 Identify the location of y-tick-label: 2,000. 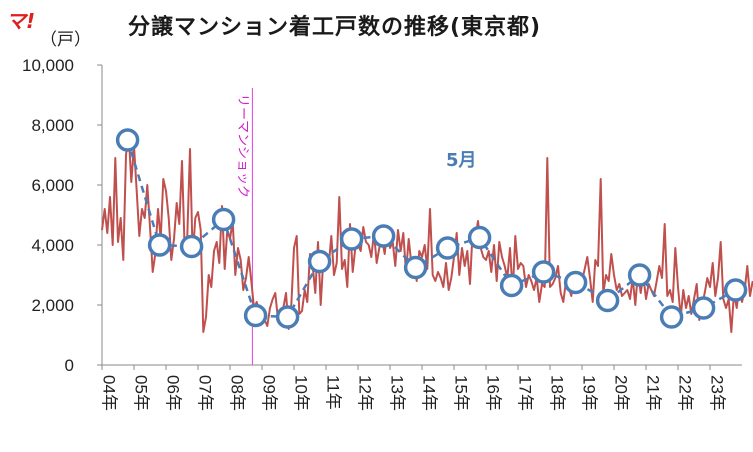
(52, 305).